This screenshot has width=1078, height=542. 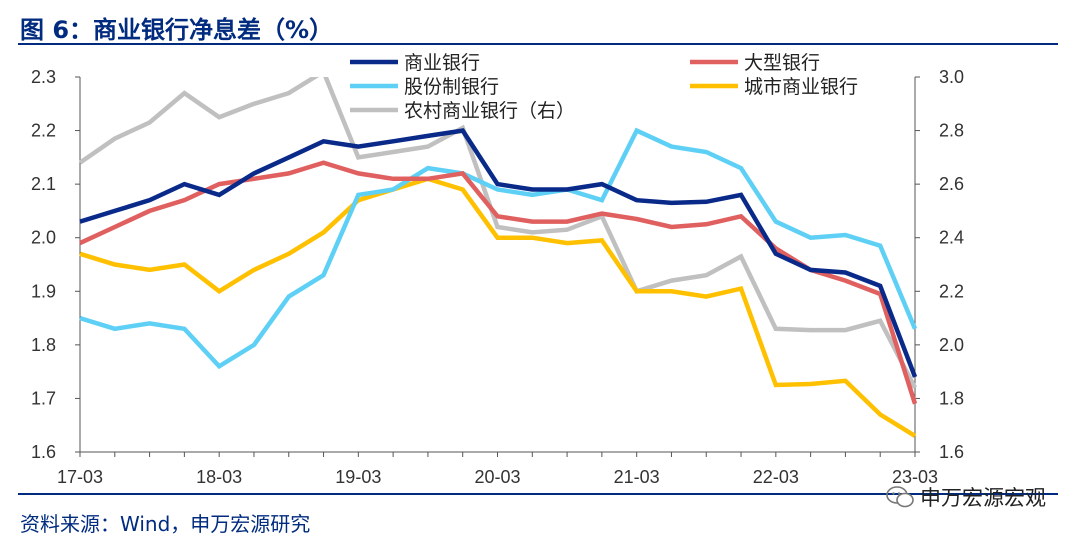 What do you see at coordinates (43, 238) in the screenshot?
I see `y-left-tick-label: 2.0` at bounding box center [43, 238].